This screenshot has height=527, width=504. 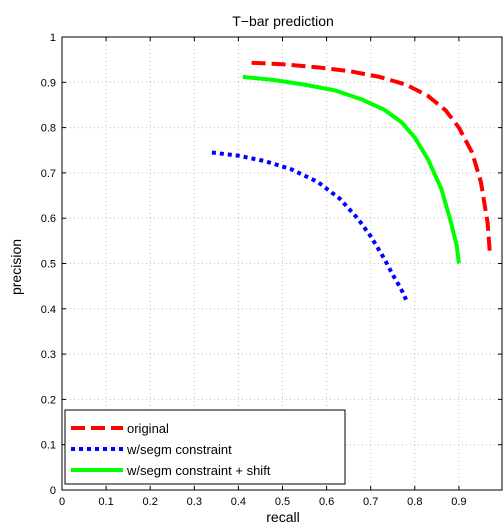 What do you see at coordinates (48, 310) in the screenshot?
I see `y-tick-label: 0.4` at bounding box center [48, 310].